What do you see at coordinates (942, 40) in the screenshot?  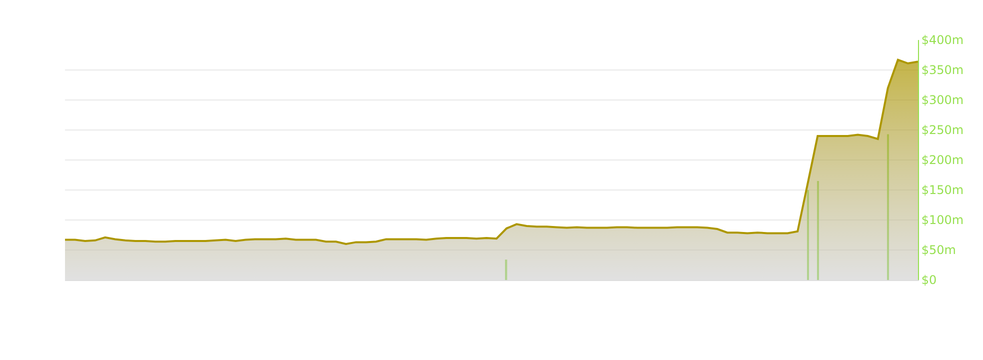 I see `y-tick-label: $400m` at bounding box center [942, 40].